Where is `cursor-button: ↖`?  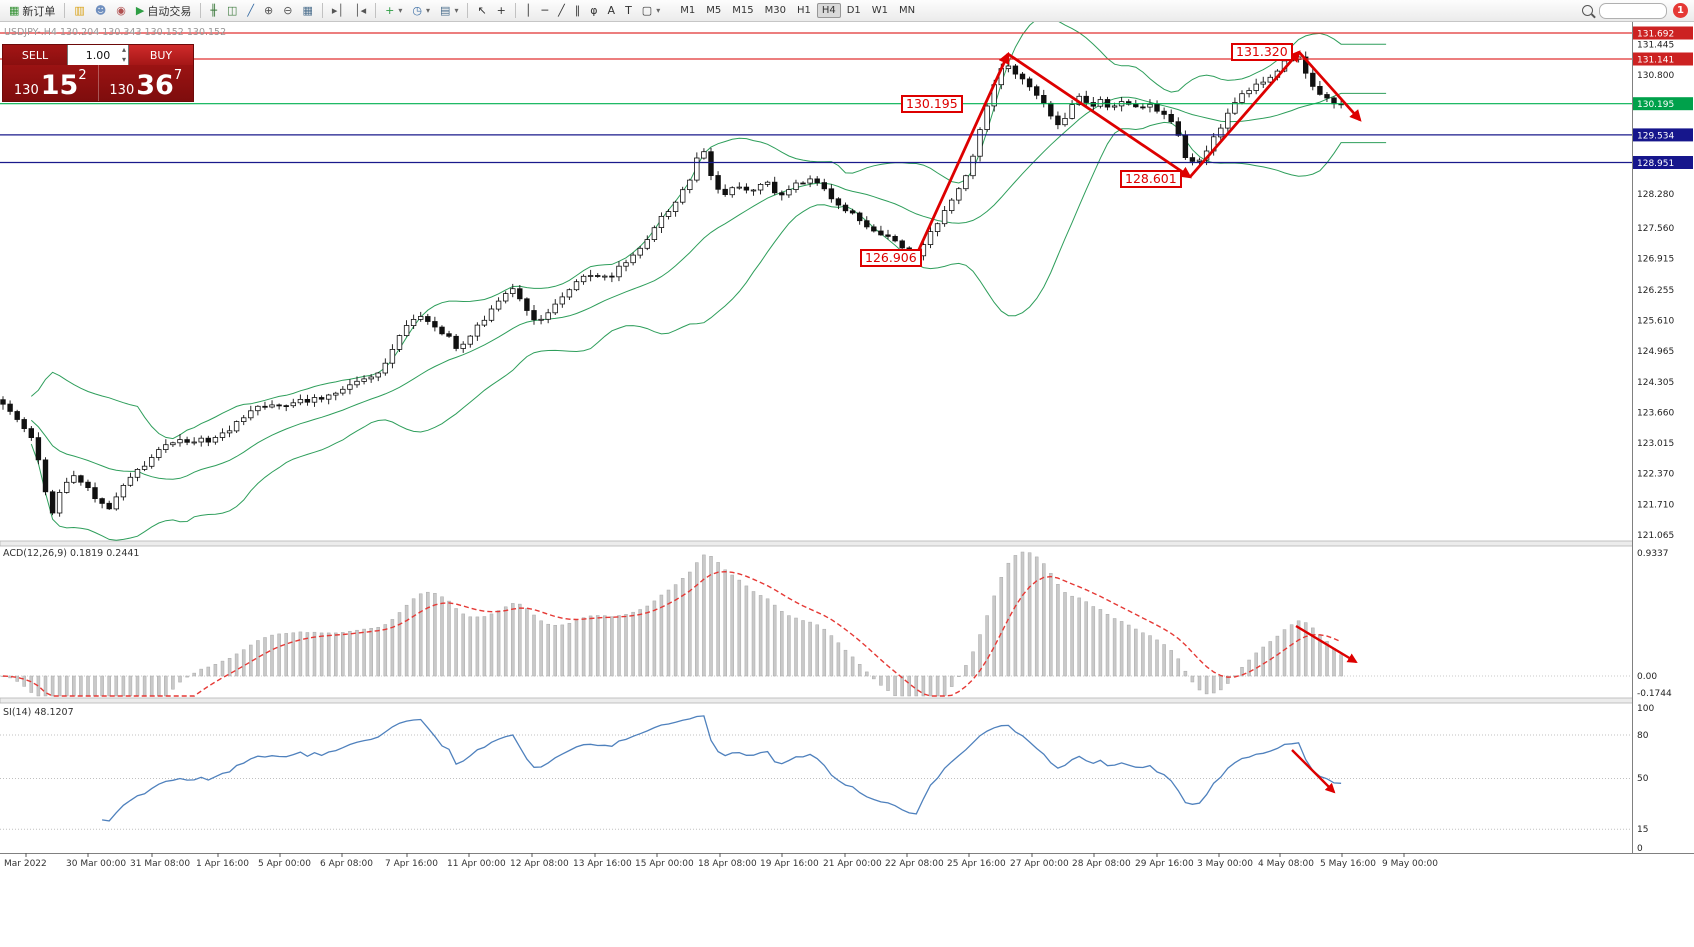 cursor-button: ↖ is located at coordinates (481, 10).